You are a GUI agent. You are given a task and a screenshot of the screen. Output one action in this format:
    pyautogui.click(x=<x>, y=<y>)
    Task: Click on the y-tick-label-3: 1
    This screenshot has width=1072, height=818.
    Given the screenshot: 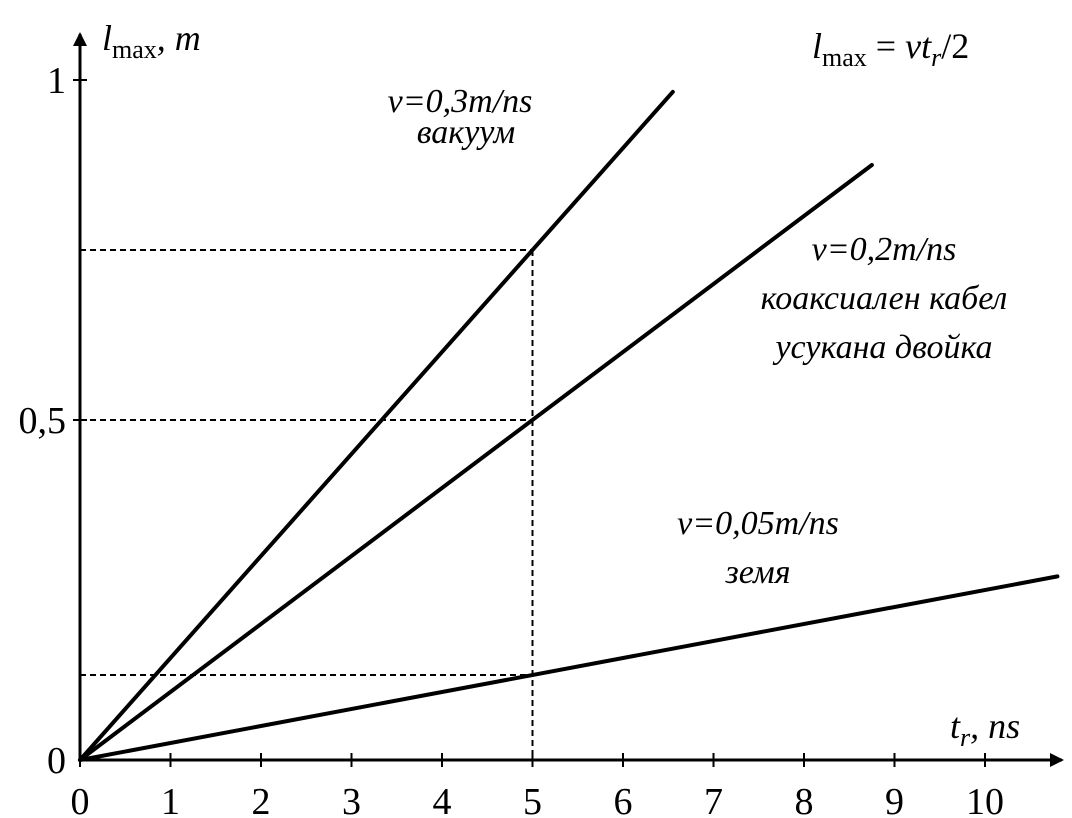 What is the action you would take?
    pyautogui.click(x=56, y=81)
    